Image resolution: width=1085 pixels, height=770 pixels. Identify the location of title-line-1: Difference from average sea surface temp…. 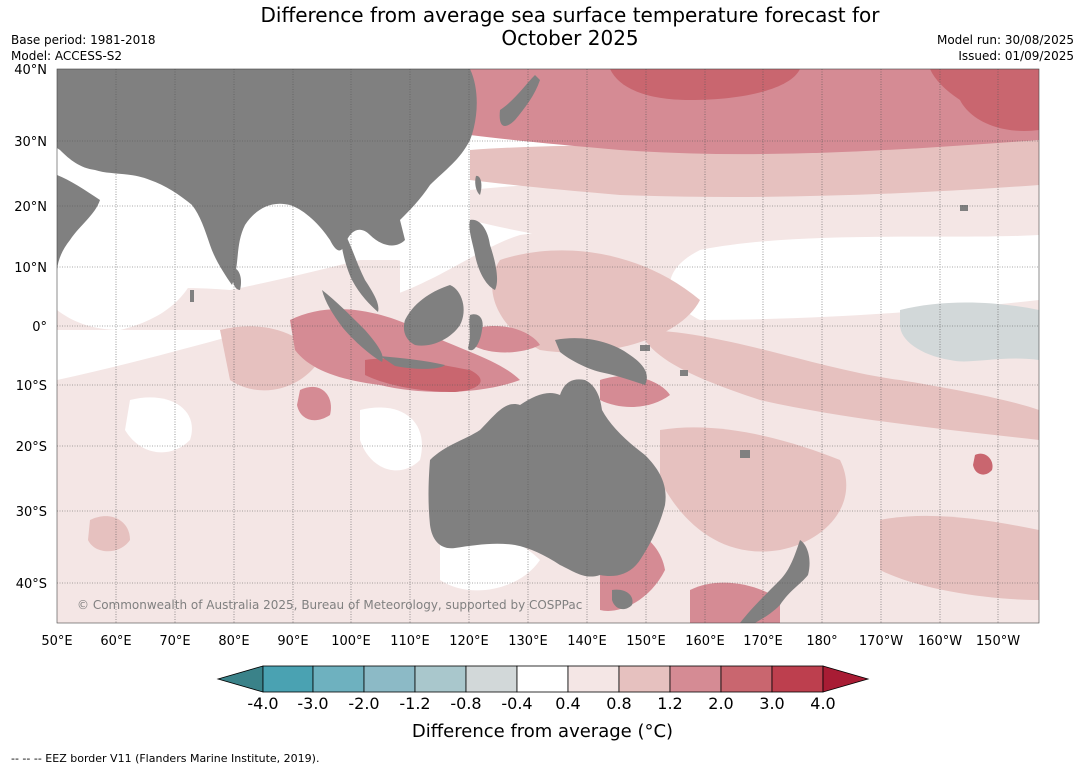
(570, 15).